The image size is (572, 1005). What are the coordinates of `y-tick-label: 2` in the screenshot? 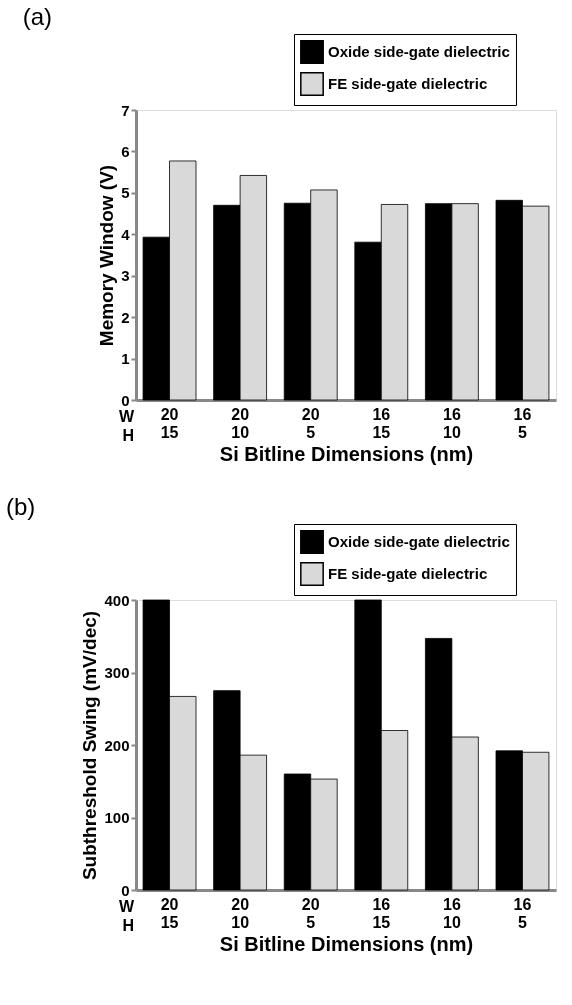 It's located at (125, 317).